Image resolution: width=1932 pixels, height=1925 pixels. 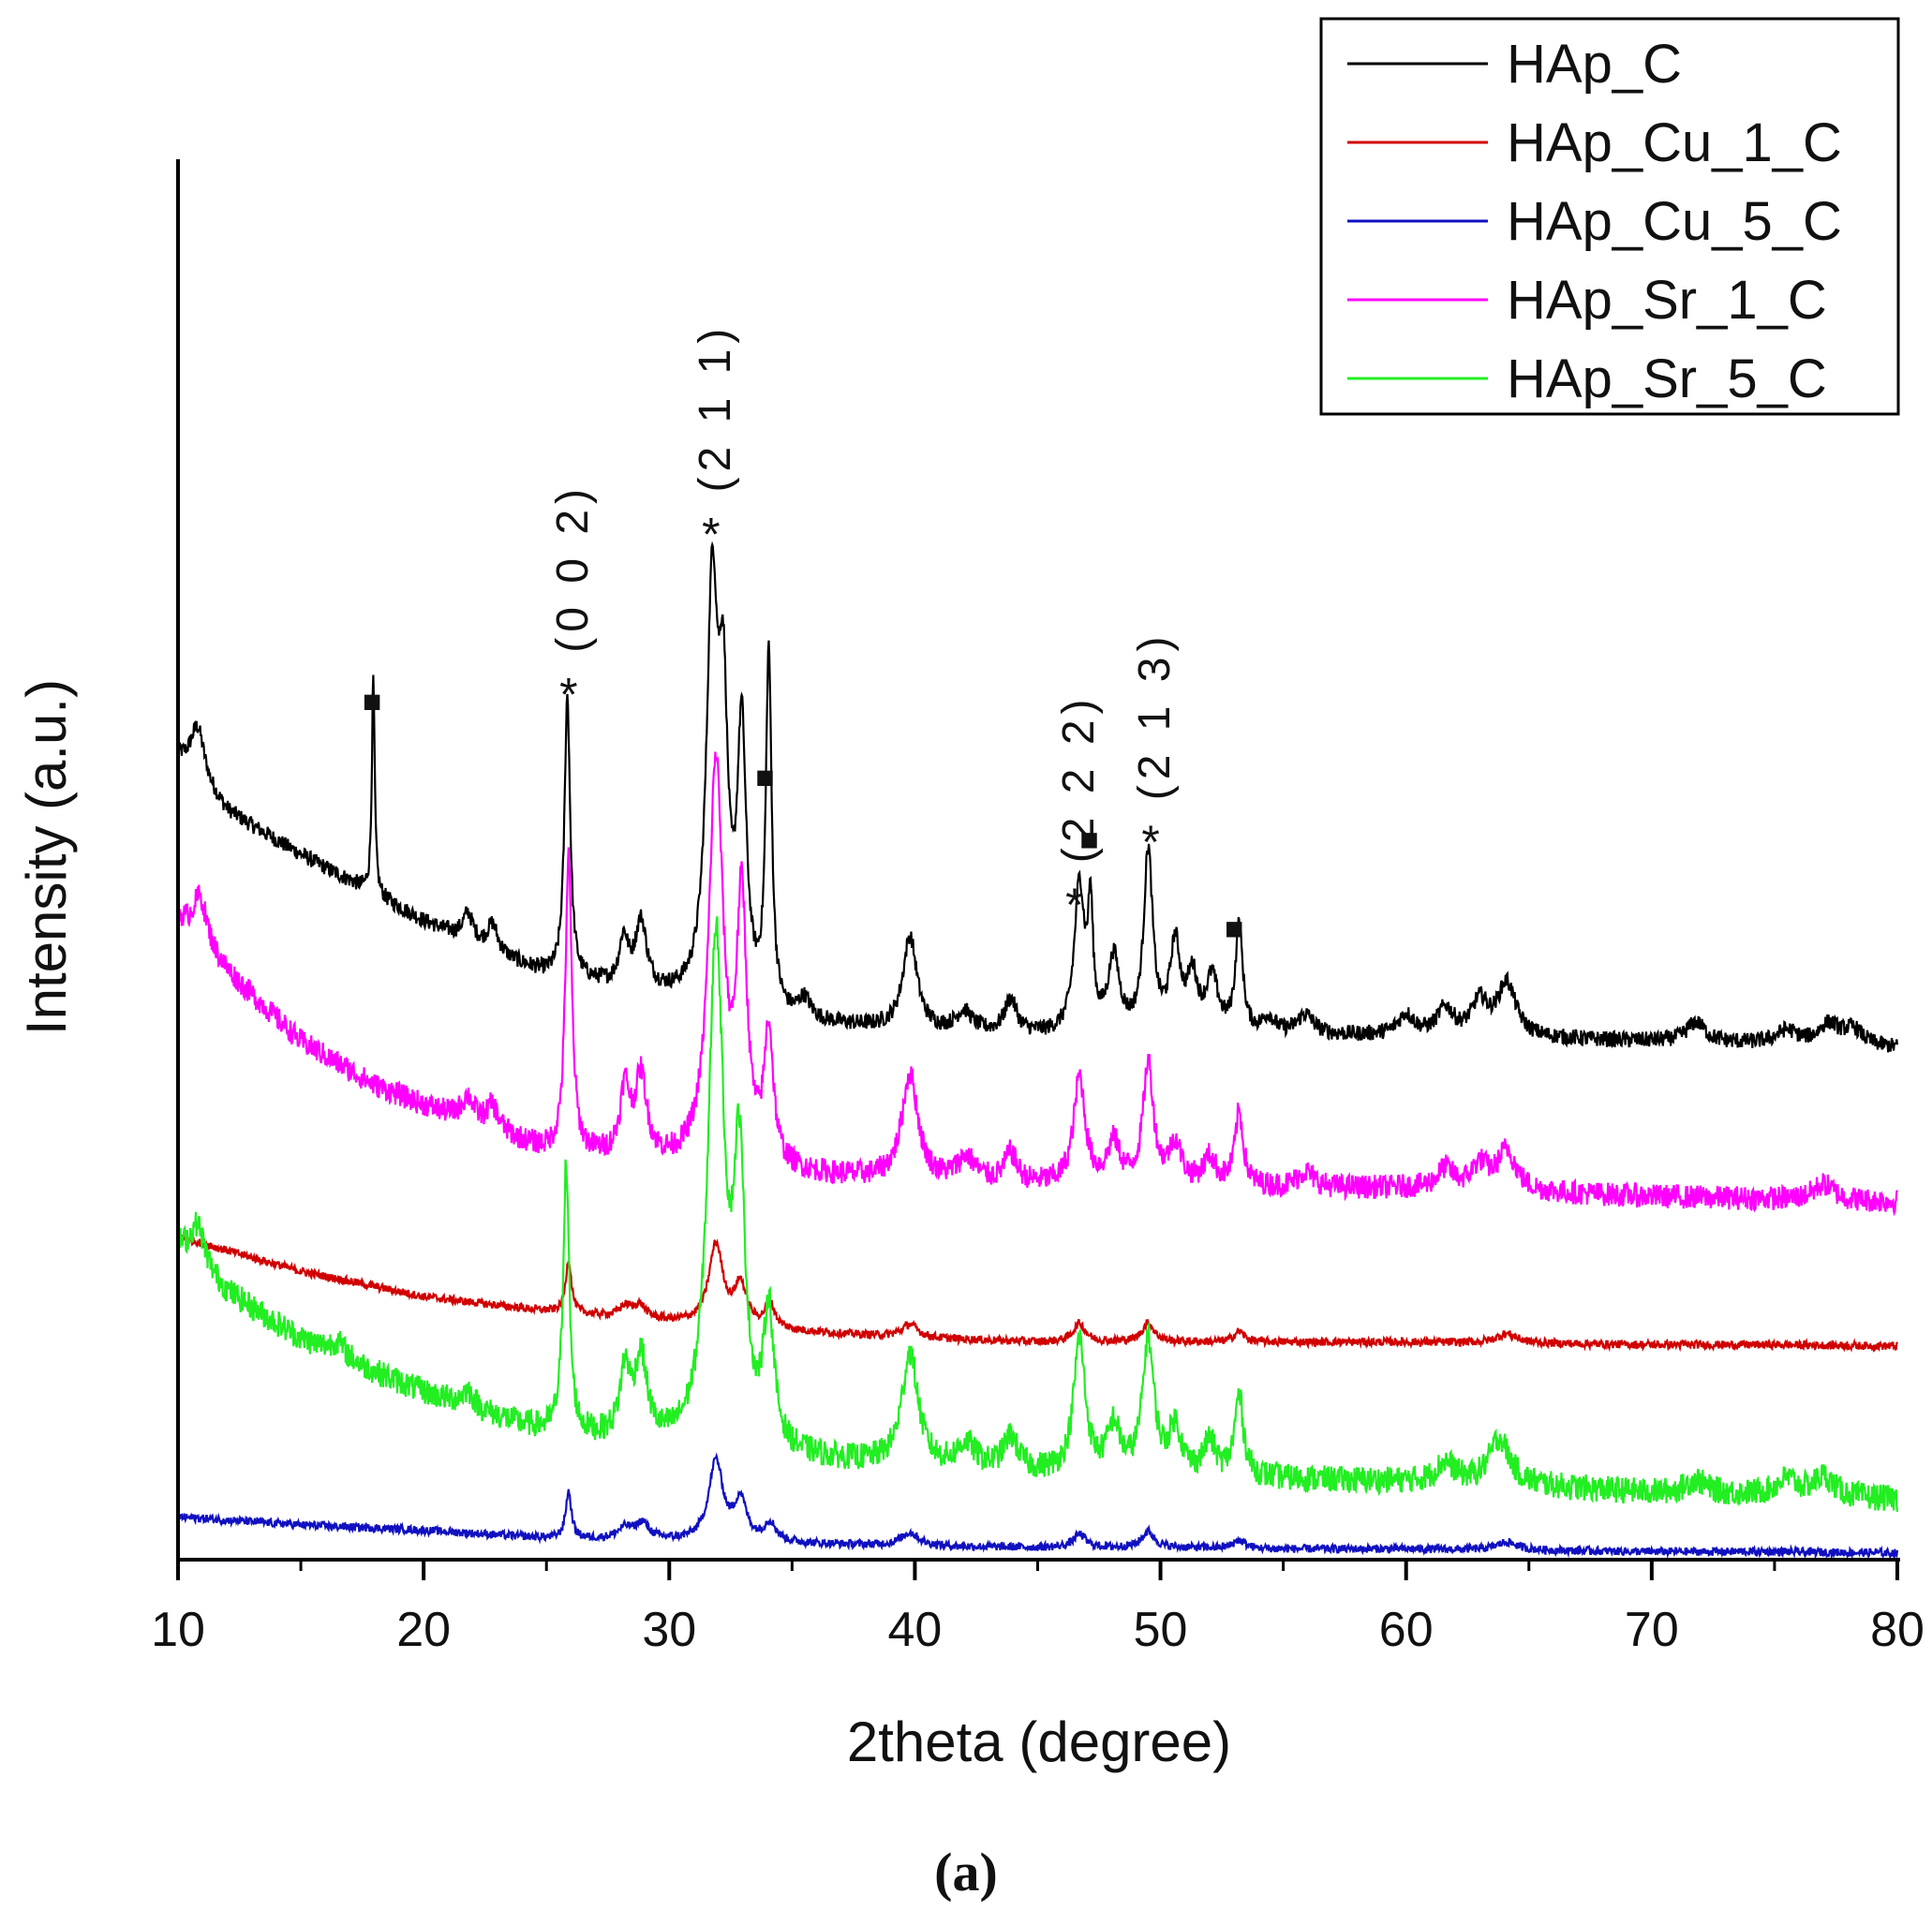 I want to click on x-tick-label: 30, so click(x=669, y=1630).